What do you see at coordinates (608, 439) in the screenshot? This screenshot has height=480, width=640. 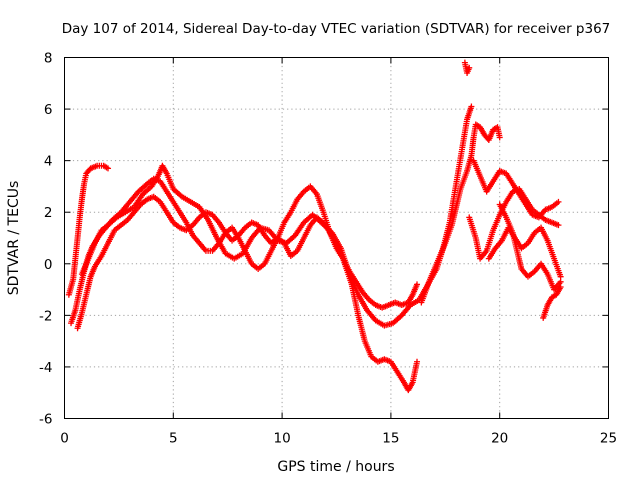 I see `x-tick-label: 25` at bounding box center [608, 439].